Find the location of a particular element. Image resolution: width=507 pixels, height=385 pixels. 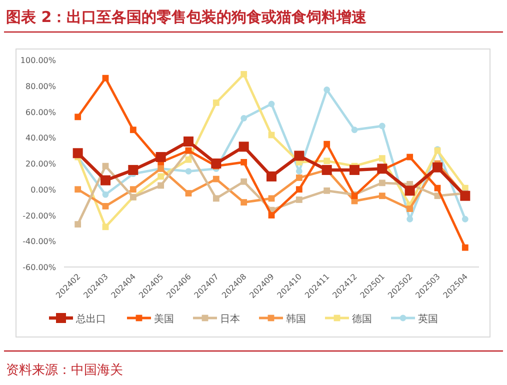

legend-label: 日本 is located at coordinates (230, 319).